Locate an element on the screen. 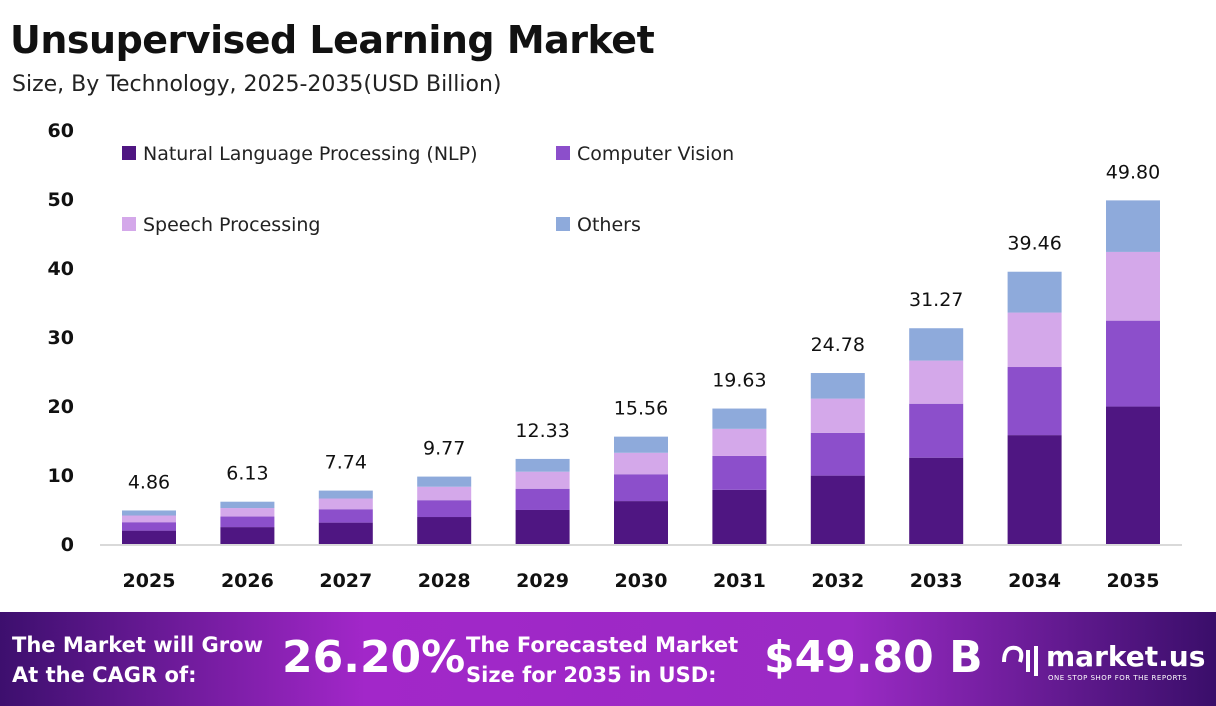  x-tick-label: 2030 is located at coordinates (641, 581).